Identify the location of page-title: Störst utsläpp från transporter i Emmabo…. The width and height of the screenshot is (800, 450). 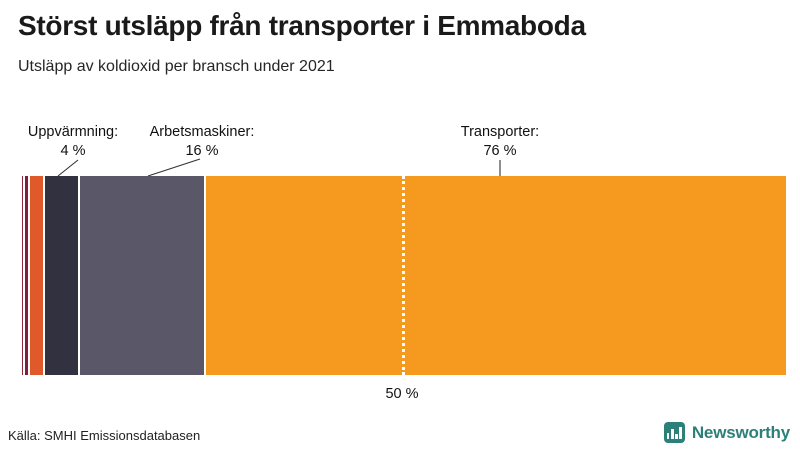
(302, 25).